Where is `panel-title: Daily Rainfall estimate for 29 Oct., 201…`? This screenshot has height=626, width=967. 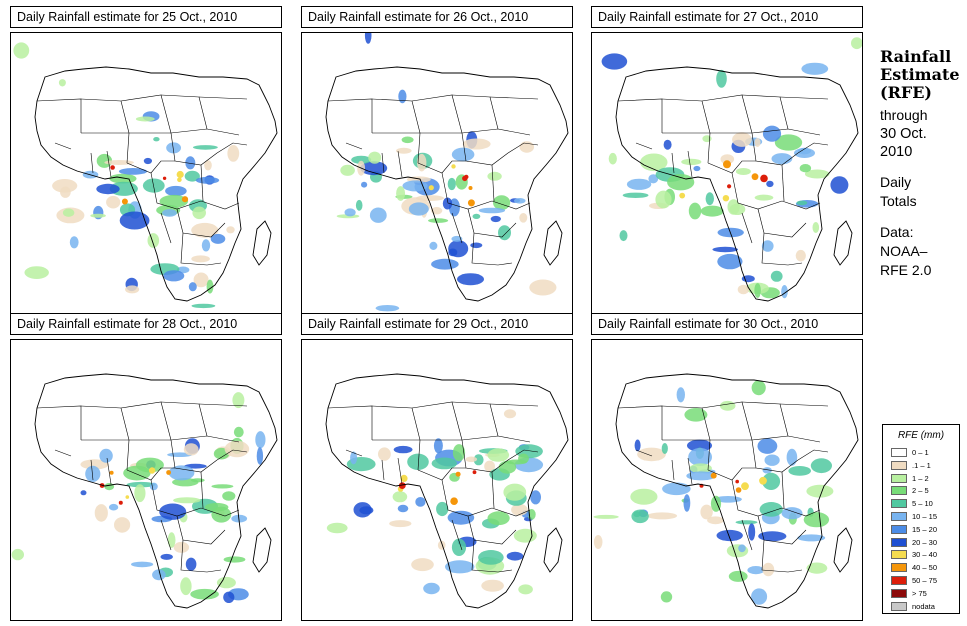 panel-title: Daily Rainfall estimate for 29 Oct., 201… is located at coordinates (437, 324).